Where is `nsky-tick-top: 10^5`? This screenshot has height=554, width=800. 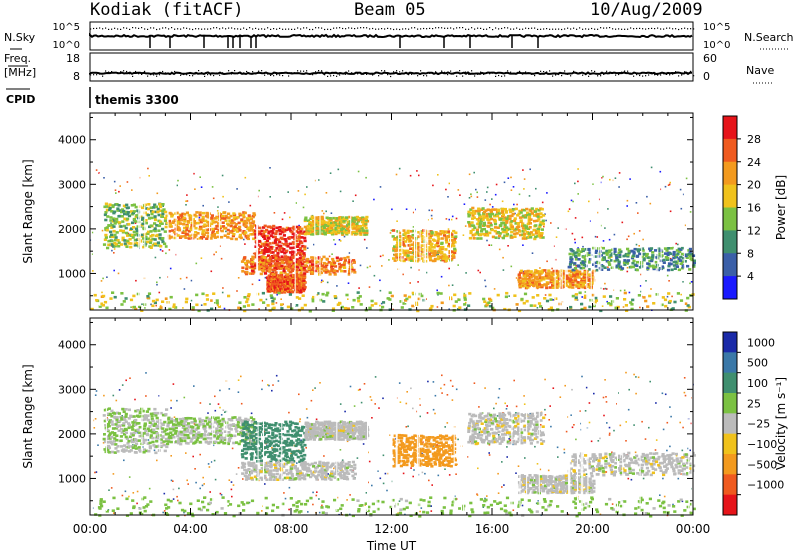
nsky-tick-top: 10^5 is located at coordinates (66, 27).